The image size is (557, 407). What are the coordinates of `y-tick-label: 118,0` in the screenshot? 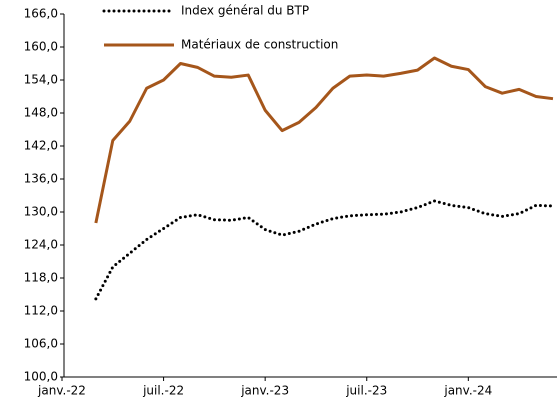 It's located at (41, 278).